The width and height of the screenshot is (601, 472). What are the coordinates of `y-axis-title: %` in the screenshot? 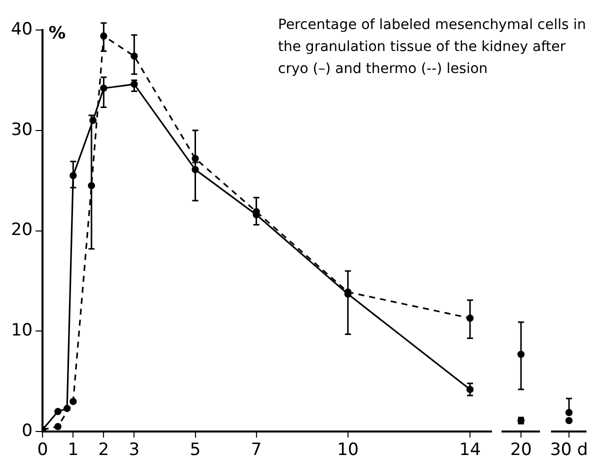 It's located at (57, 33).